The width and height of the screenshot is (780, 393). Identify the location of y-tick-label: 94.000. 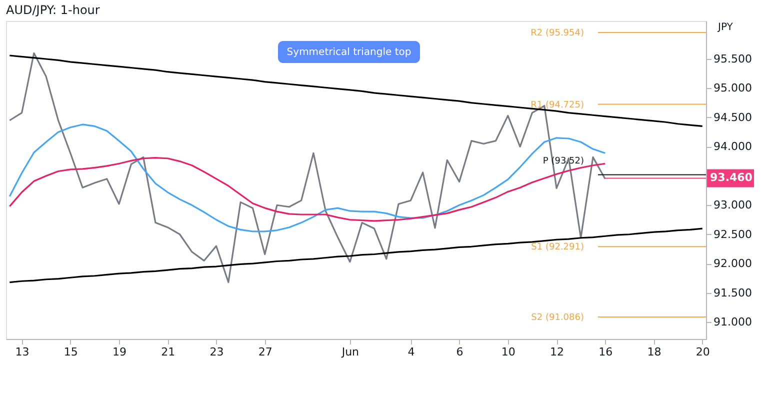
(733, 147).